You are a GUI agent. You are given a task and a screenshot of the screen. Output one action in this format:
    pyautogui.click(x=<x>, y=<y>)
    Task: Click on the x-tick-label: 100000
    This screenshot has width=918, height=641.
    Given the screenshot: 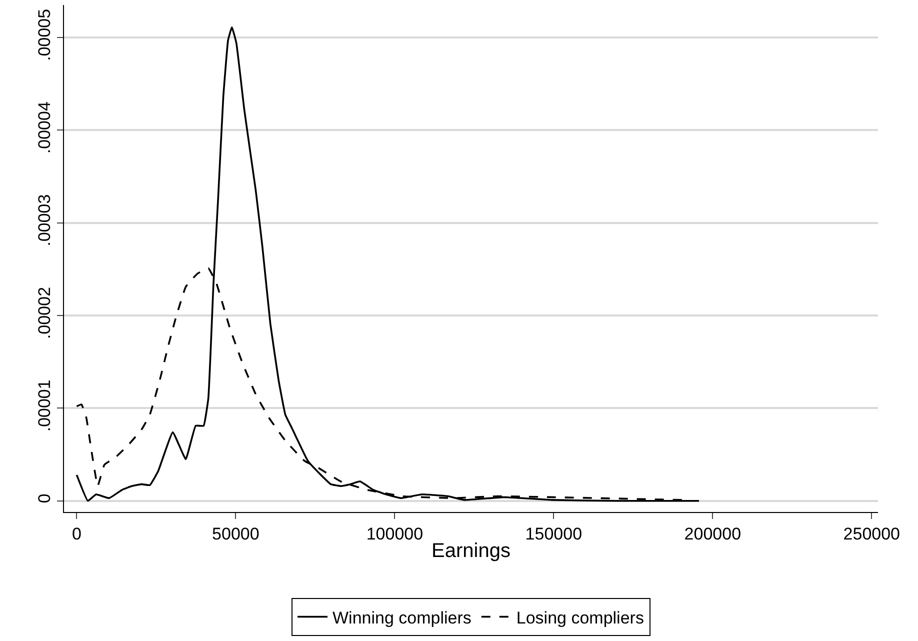 What is the action you would take?
    pyautogui.click(x=395, y=534)
    